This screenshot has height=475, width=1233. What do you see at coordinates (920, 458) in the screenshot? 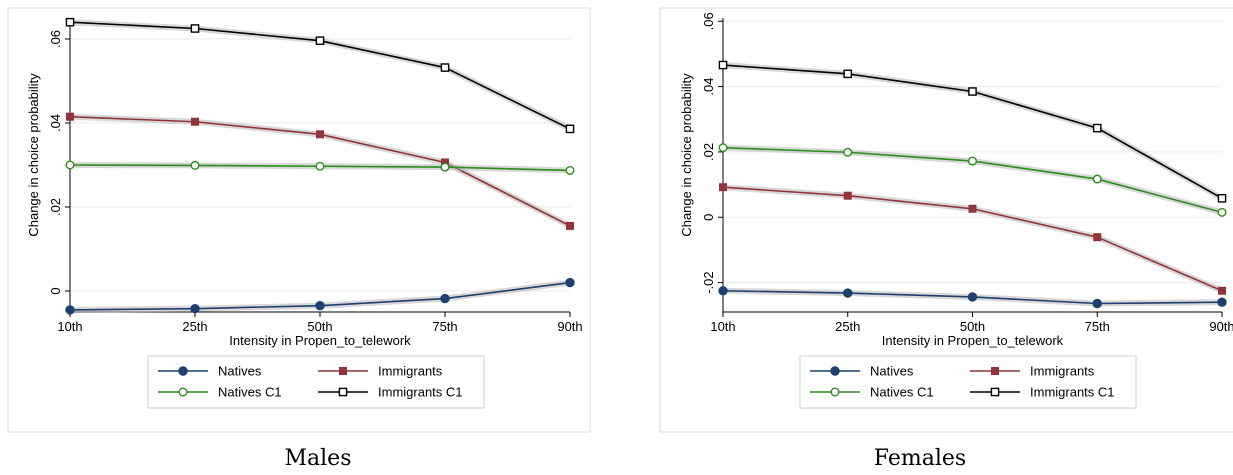
I see `panel-caption: Females` at bounding box center [920, 458].